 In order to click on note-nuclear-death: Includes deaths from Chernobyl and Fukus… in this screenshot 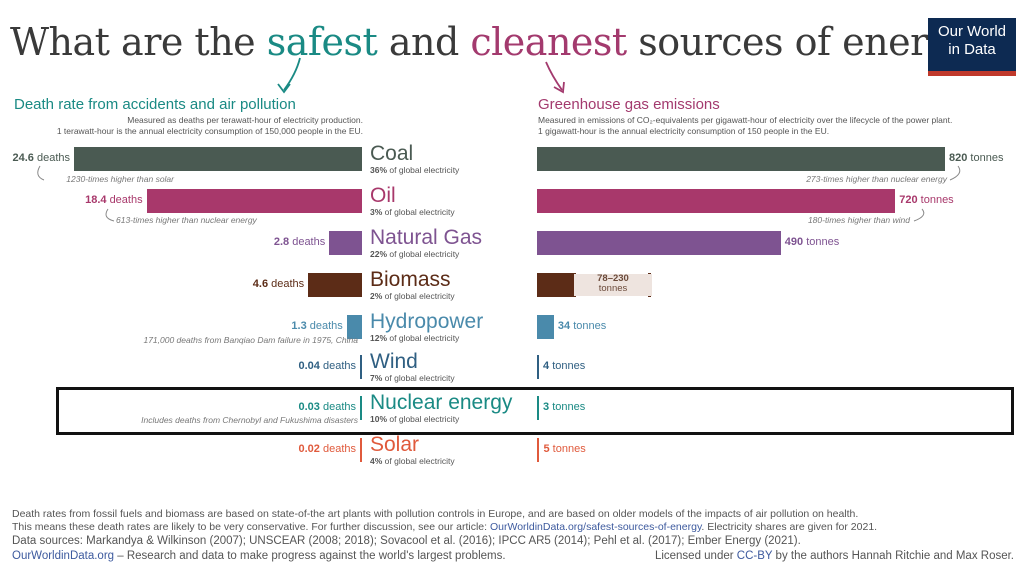, I will do `click(249, 420)`.